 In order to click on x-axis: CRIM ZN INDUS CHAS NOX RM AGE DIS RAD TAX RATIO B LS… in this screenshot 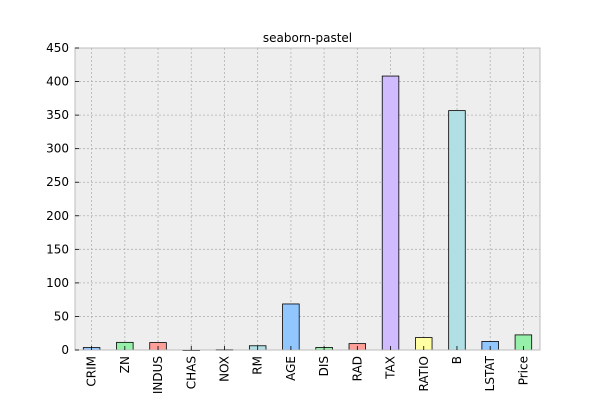, I will do `click(307, 370)`.